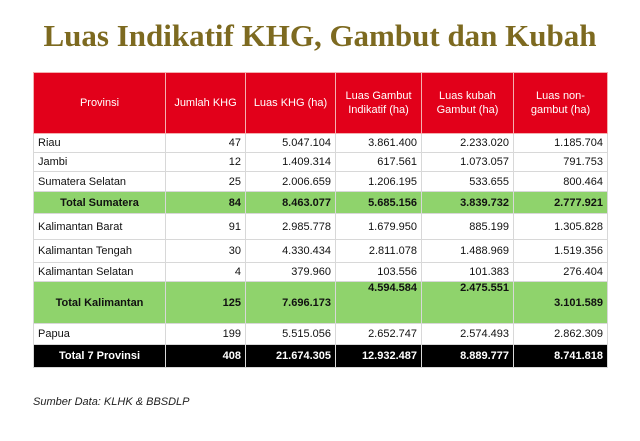 The width and height of the screenshot is (640, 441). What do you see at coordinates (205, 334) in the screenshot?
I see `cell: 199` at bounding box center [205, 334].